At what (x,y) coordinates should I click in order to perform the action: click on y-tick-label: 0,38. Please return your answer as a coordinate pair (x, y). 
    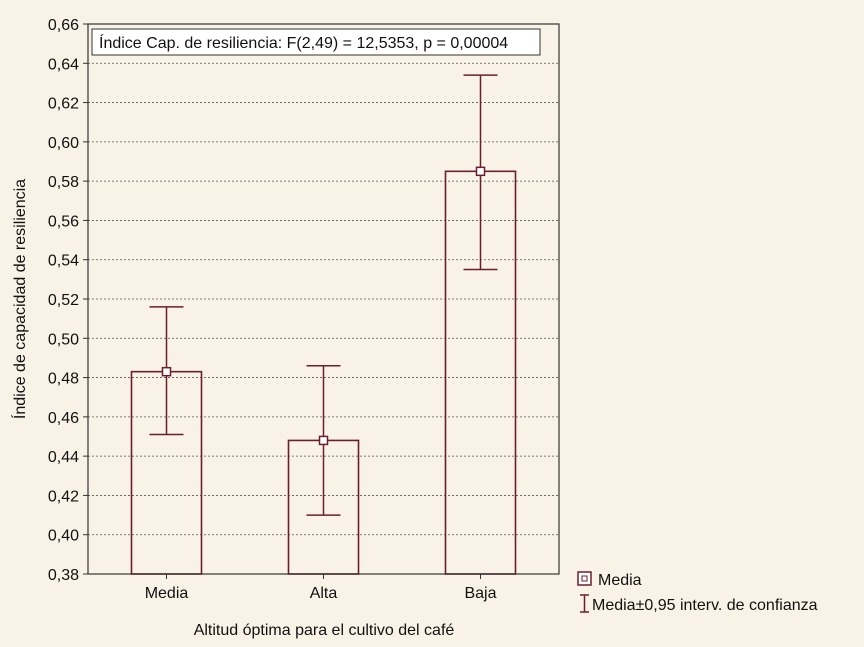
    Looking at the image, I should click on (63, 575).